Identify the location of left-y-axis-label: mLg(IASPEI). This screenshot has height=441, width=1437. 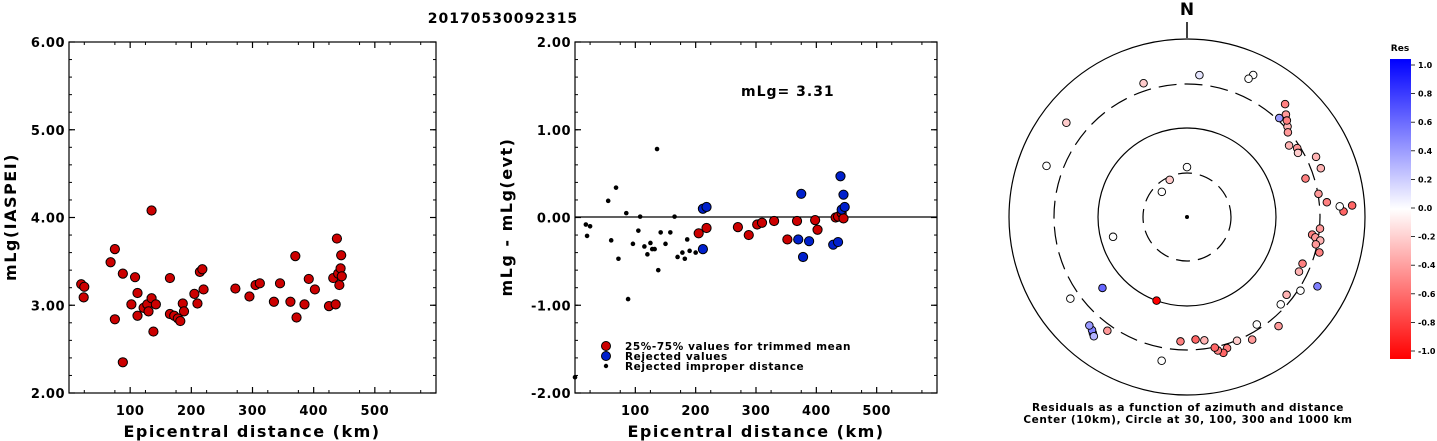
(10, 217).